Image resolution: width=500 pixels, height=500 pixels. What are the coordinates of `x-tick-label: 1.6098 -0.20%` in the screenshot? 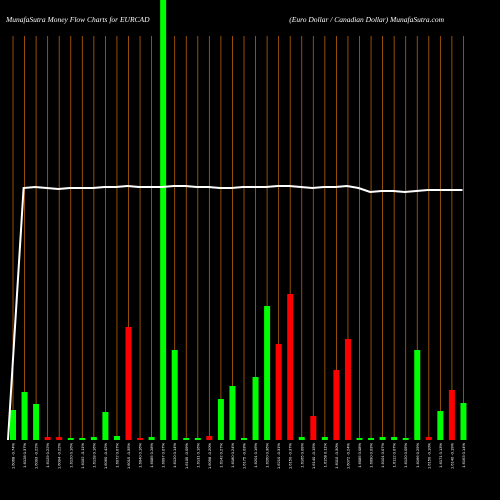 It's located at (209, 456).